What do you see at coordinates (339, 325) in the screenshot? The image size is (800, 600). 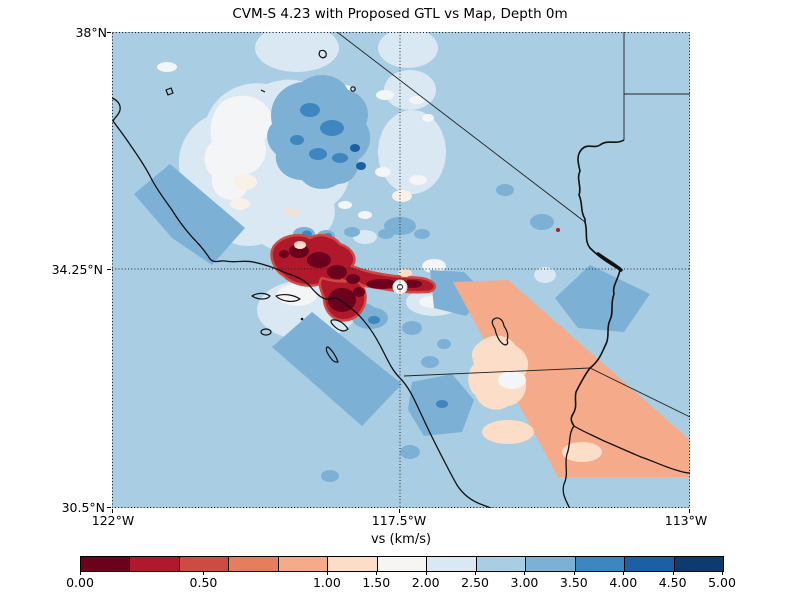 I see `island-catalina` at bounding box center [339, 325].